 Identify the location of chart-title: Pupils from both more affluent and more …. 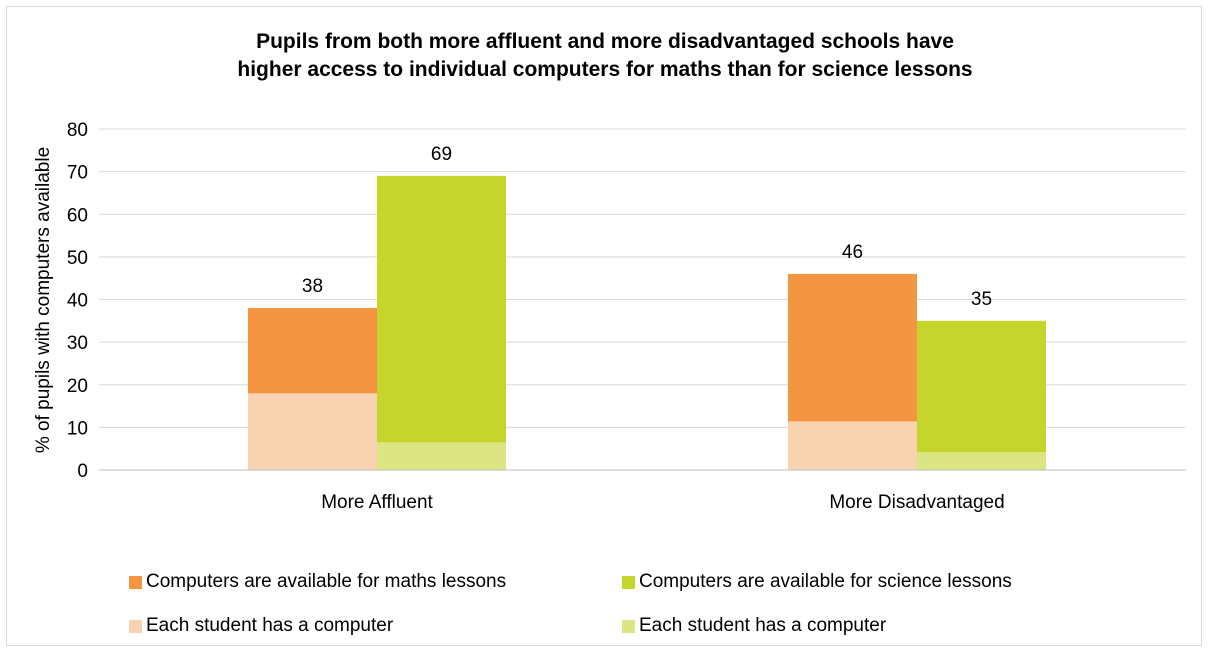
(605, 56).